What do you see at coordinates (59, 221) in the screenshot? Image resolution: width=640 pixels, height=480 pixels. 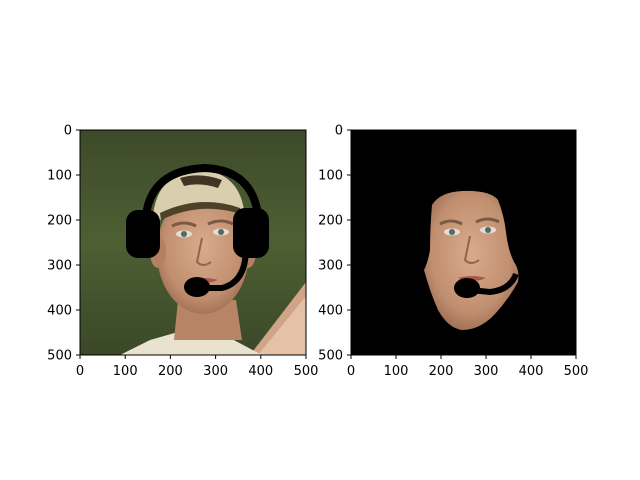 I see `left-y-tick-2: 200` at bounding box center [59, 221].